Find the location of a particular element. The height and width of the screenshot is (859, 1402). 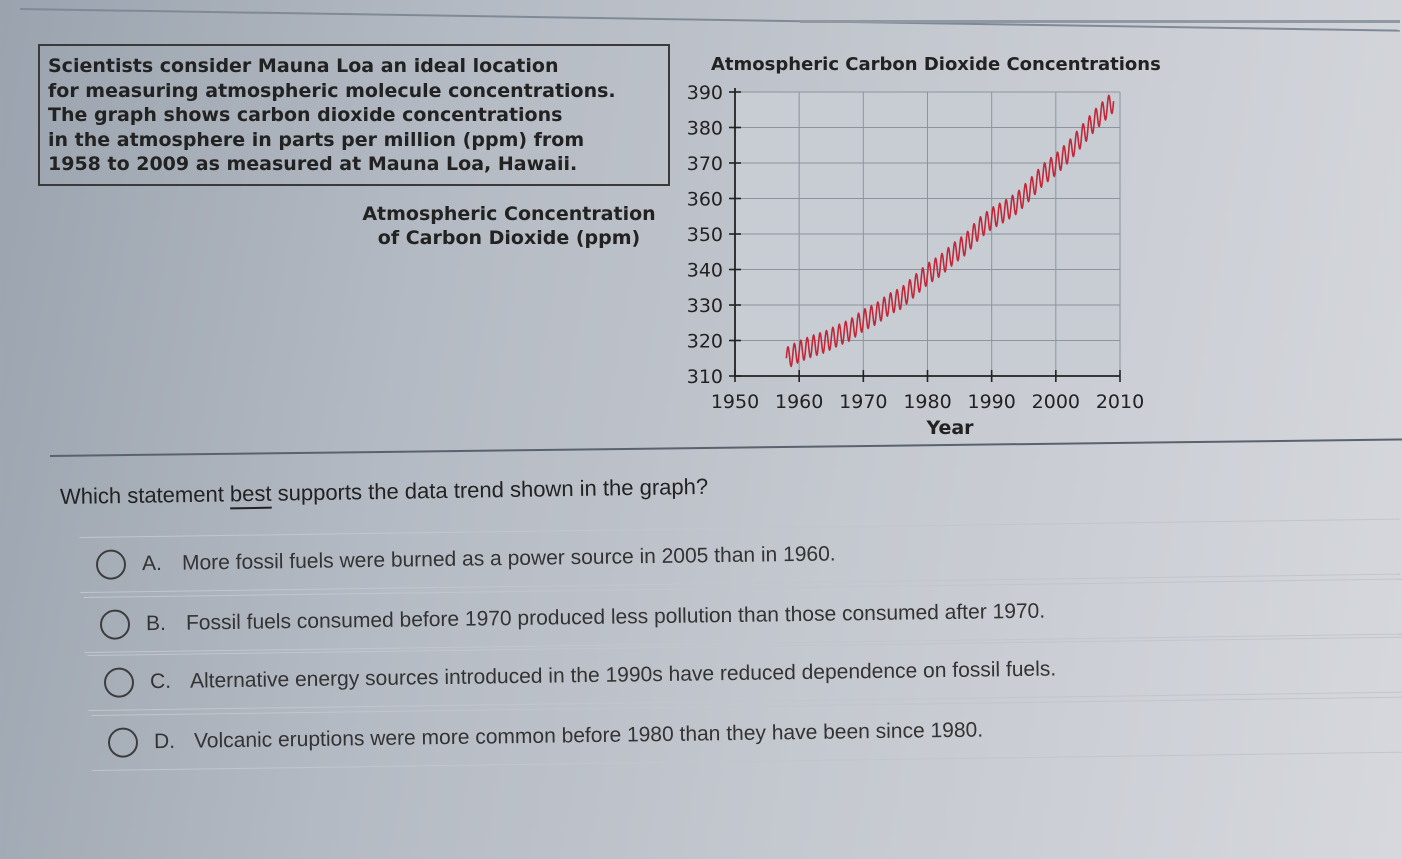

y-axis-label-line: of Carbon Dioxide (ppm) is located at coordinates (509, 238).